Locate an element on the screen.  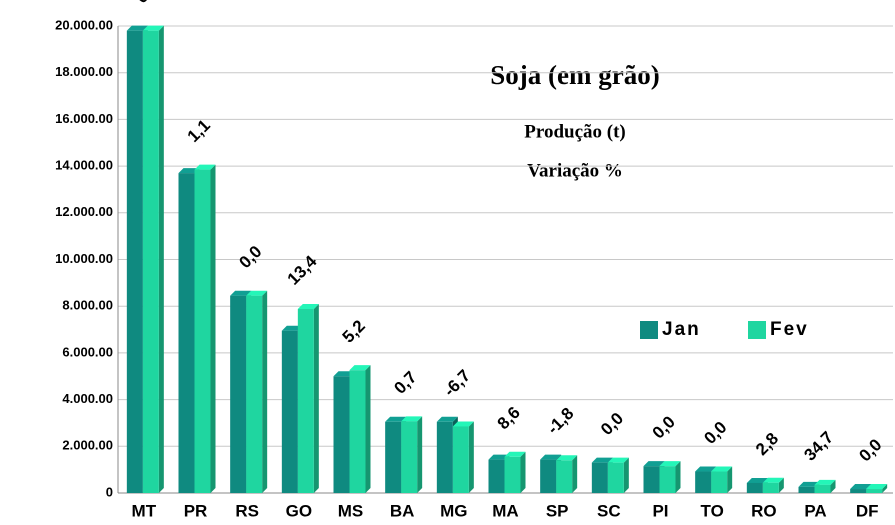
x-tick-label: MS is located at coordinates (351, 510).